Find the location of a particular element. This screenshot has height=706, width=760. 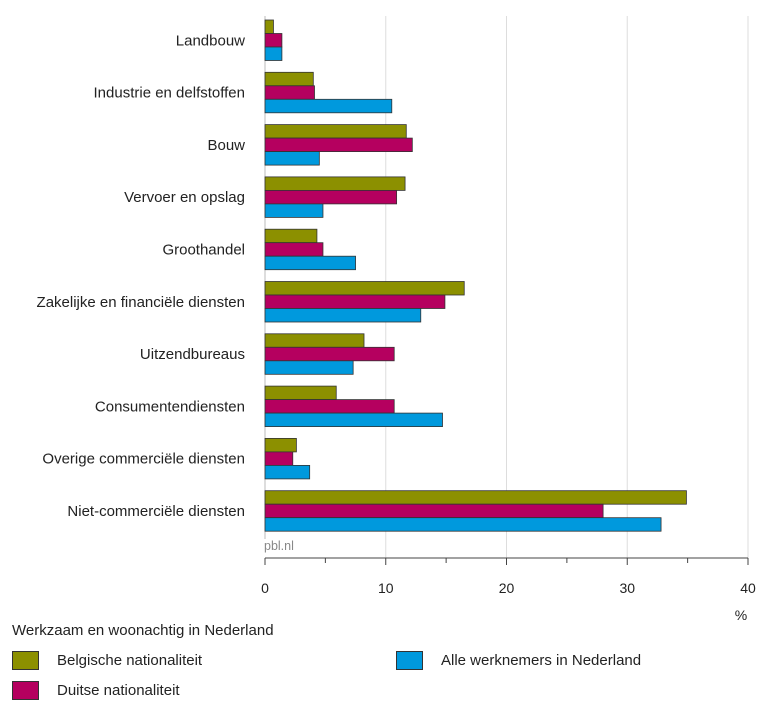

source-label: pbl.nl is located at coordinates (279, 546).